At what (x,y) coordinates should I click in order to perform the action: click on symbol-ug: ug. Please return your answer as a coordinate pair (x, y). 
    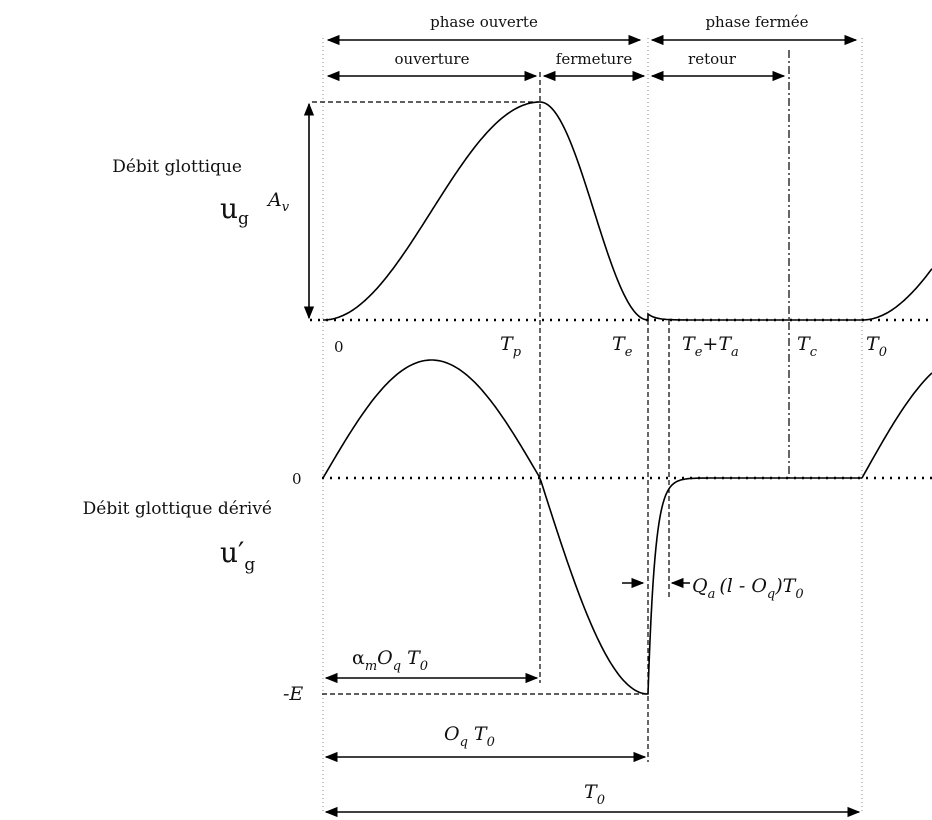
    Looking at the image, I should click on (234, 210).